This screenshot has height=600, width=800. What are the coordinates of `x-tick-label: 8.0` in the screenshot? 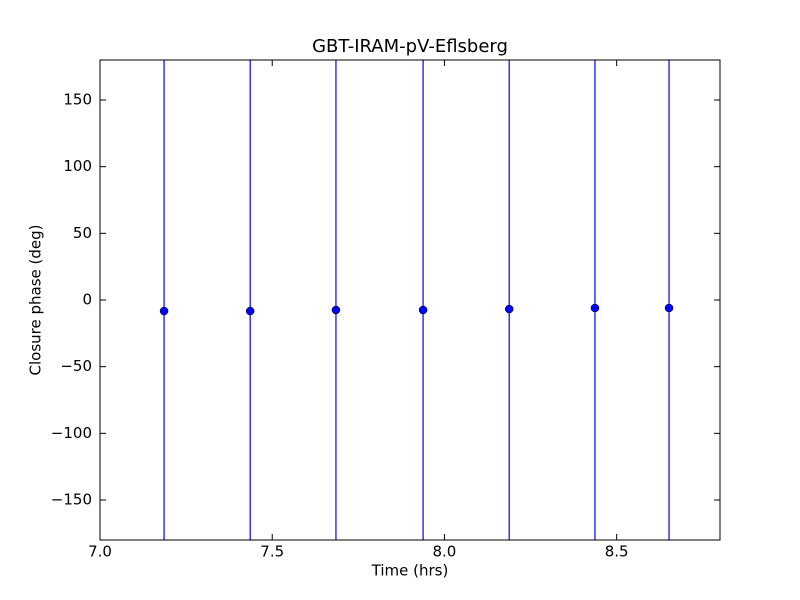 It's located at (445, 552).